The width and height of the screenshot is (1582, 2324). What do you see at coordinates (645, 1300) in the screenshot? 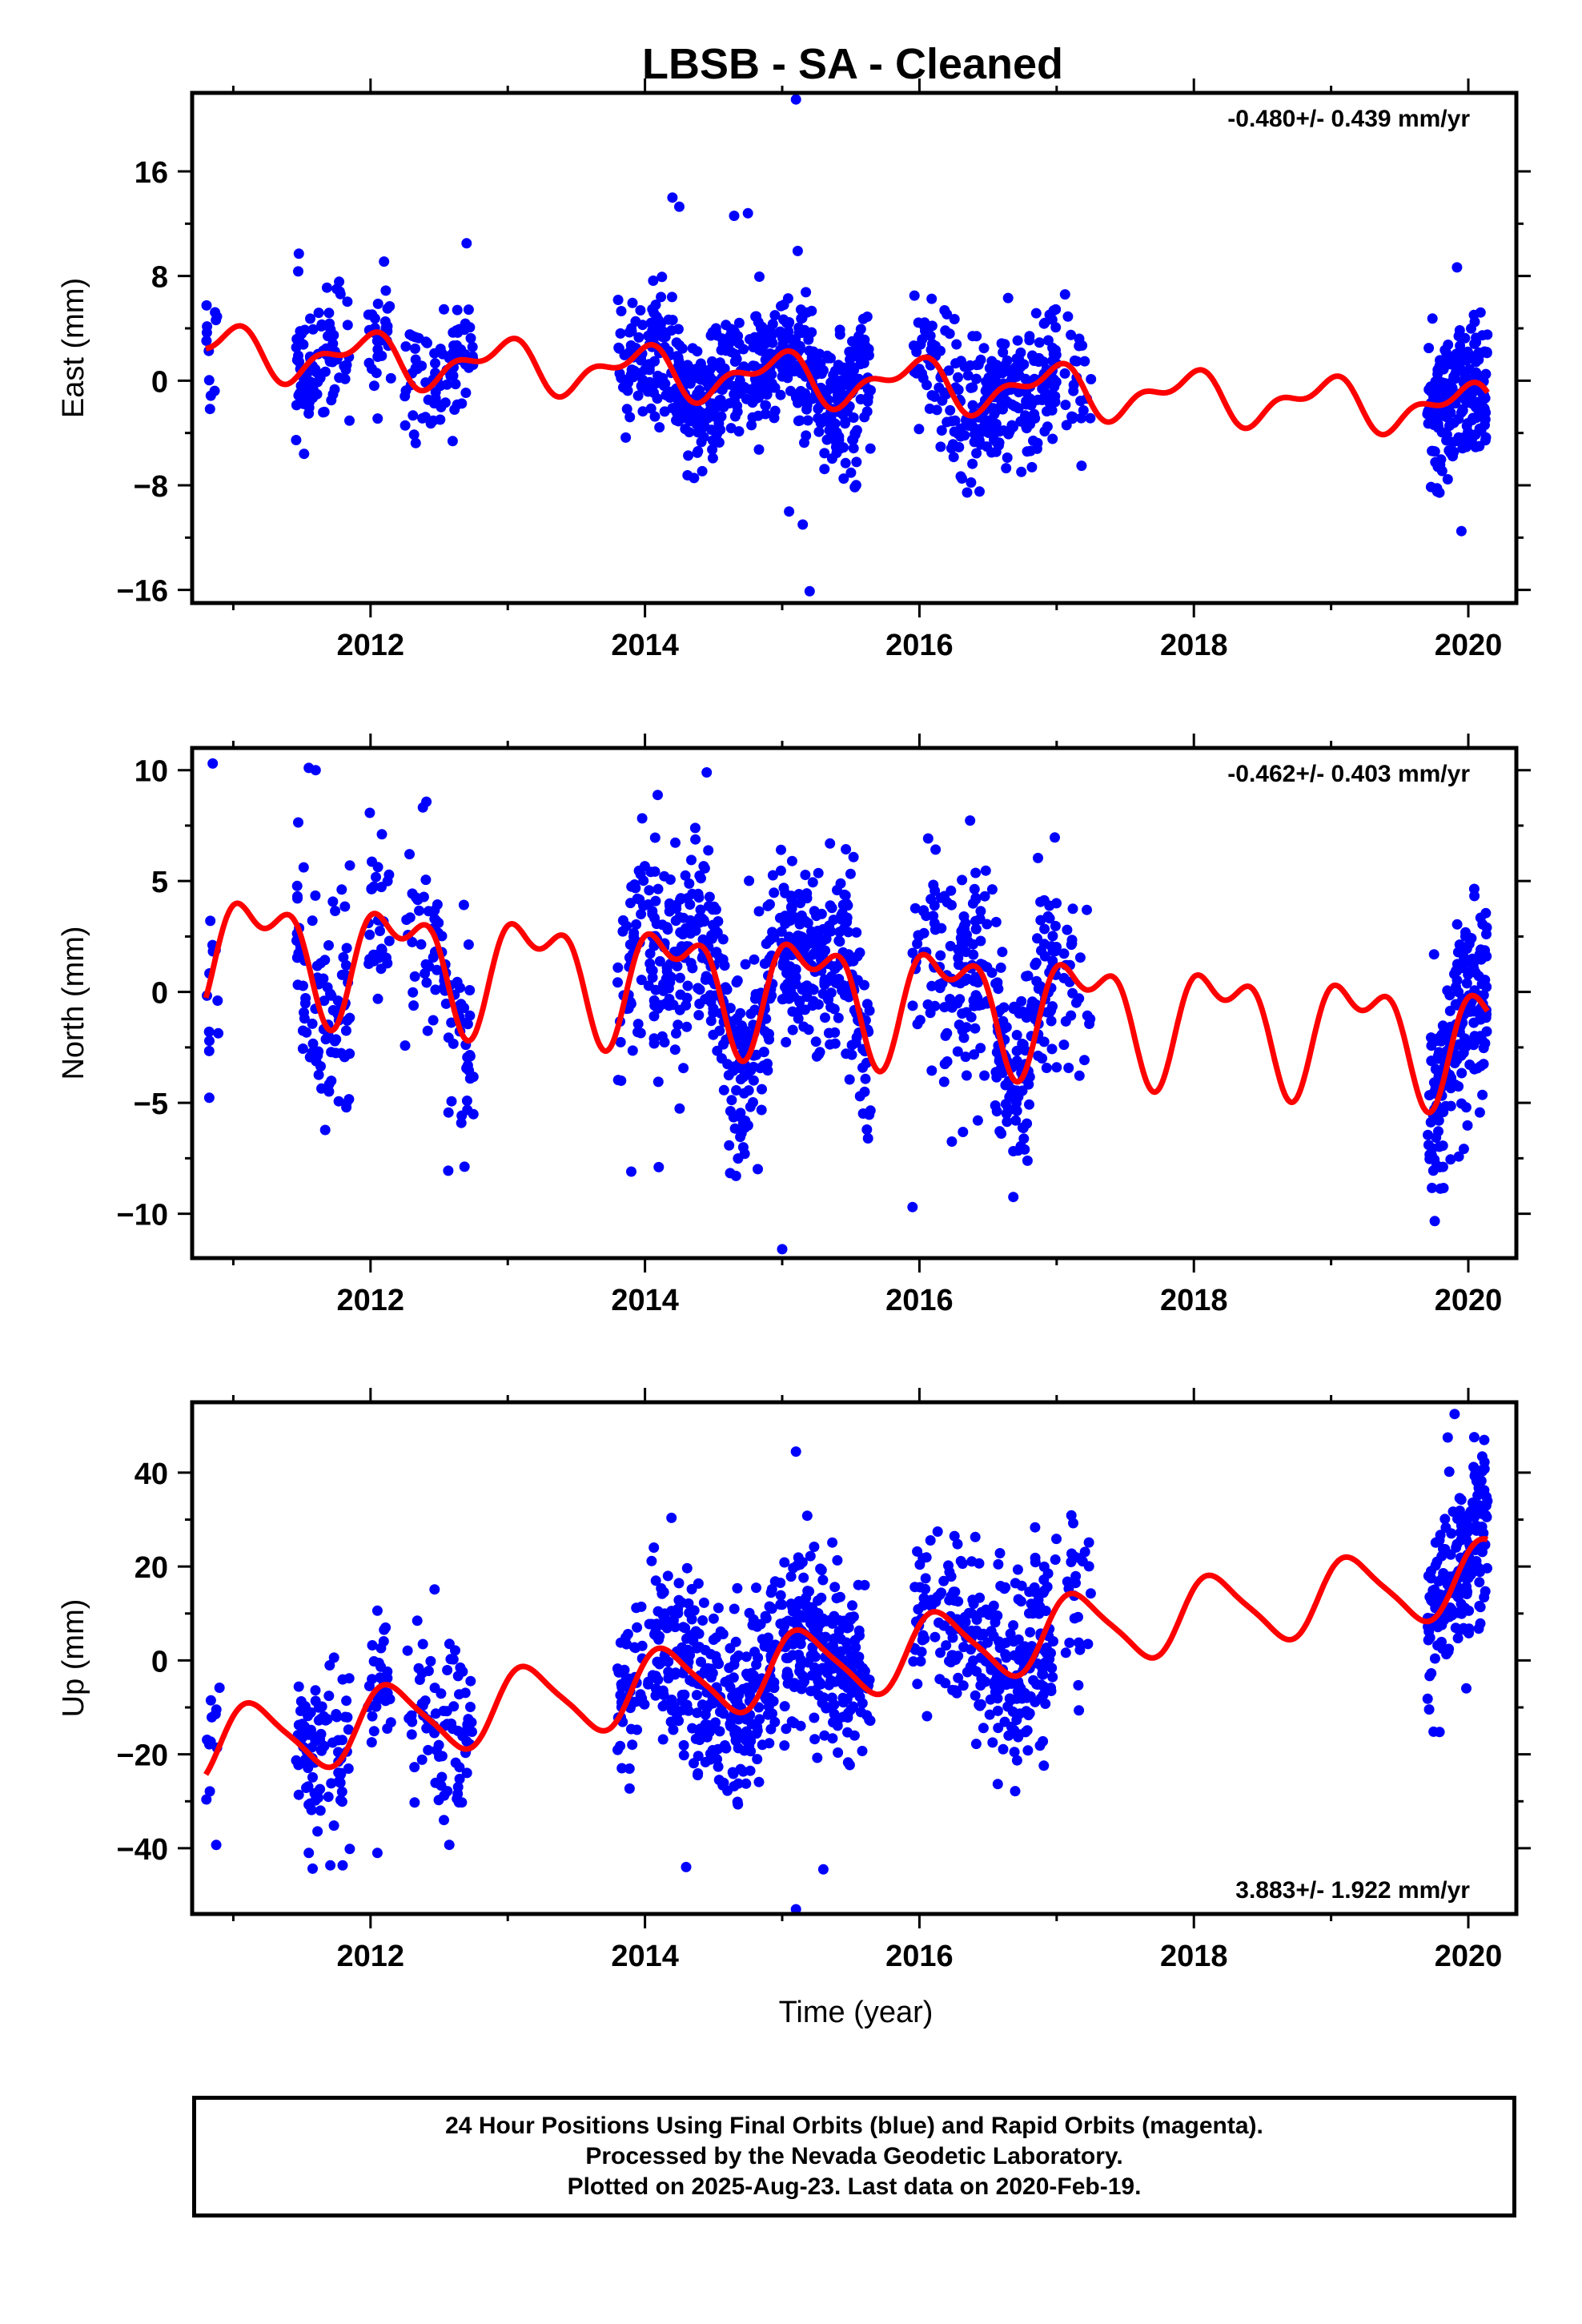
I see `x-tick-label: 2014` at bounding box center [645, 1300].